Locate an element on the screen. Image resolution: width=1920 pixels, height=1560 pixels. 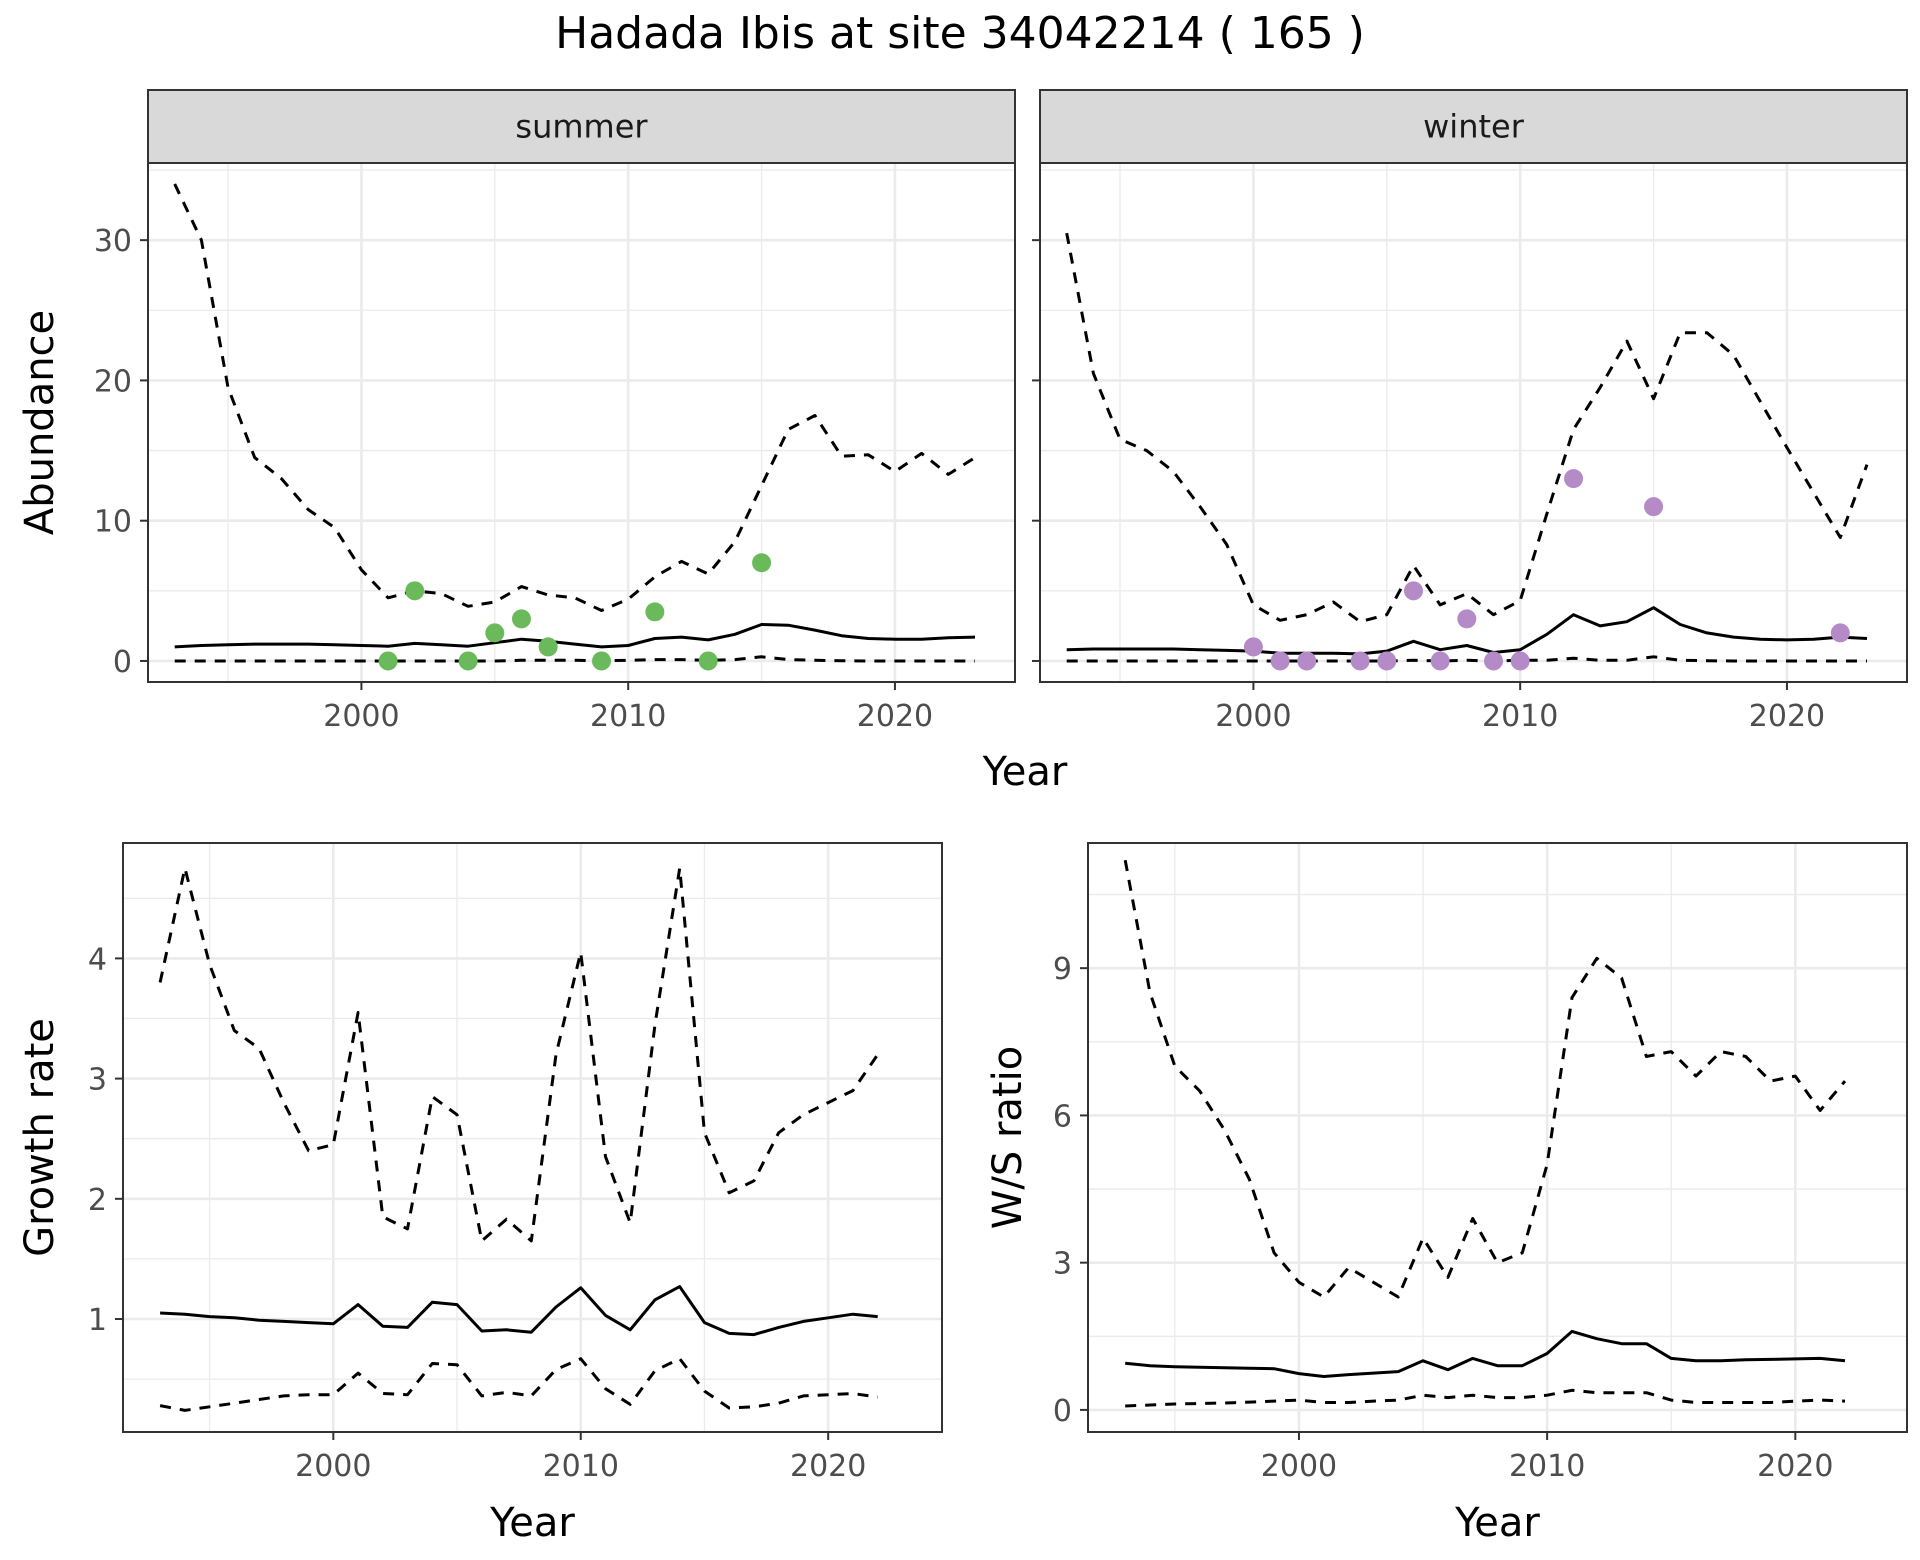
facet-strip-label: summer is located at coordinates (581, 127).